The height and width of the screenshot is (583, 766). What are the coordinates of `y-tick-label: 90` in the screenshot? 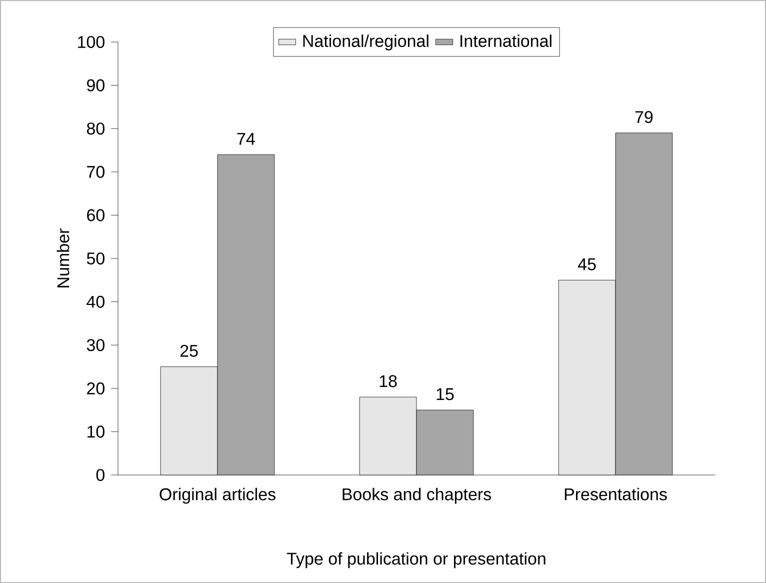 It's located at (95, 85).